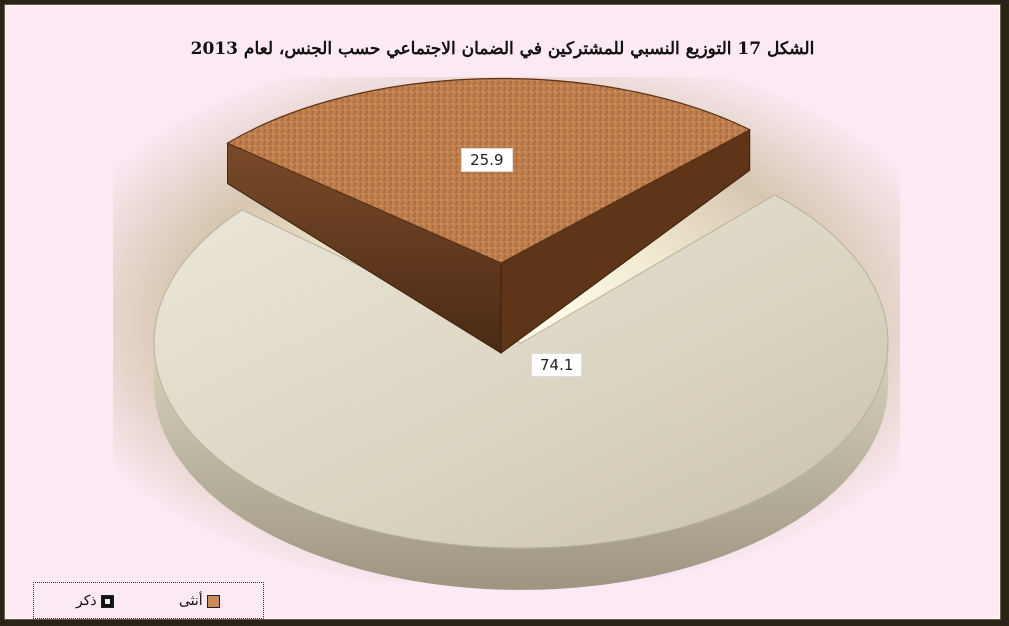 This screenshot has height=626, width=1009. What do you see at coordinates (107, 601) in the screenshot?
I see `legend-swatch-male` at bounding box center [107, 601].